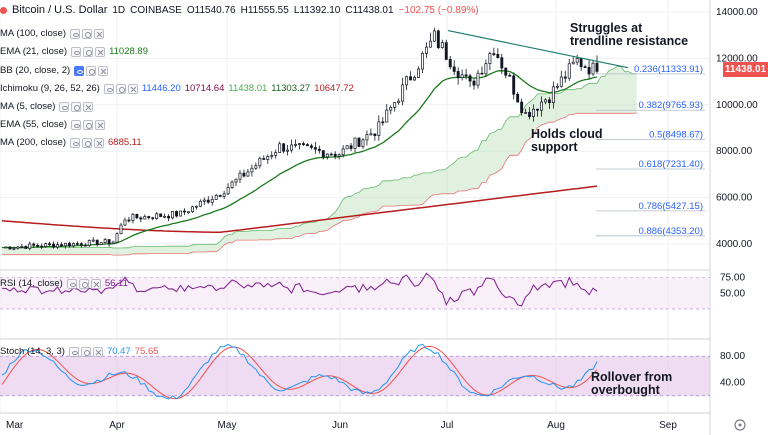 This screenshot has height=435, width=768. I want to click on indicator-name: MA (5, close), so click(28, 106).